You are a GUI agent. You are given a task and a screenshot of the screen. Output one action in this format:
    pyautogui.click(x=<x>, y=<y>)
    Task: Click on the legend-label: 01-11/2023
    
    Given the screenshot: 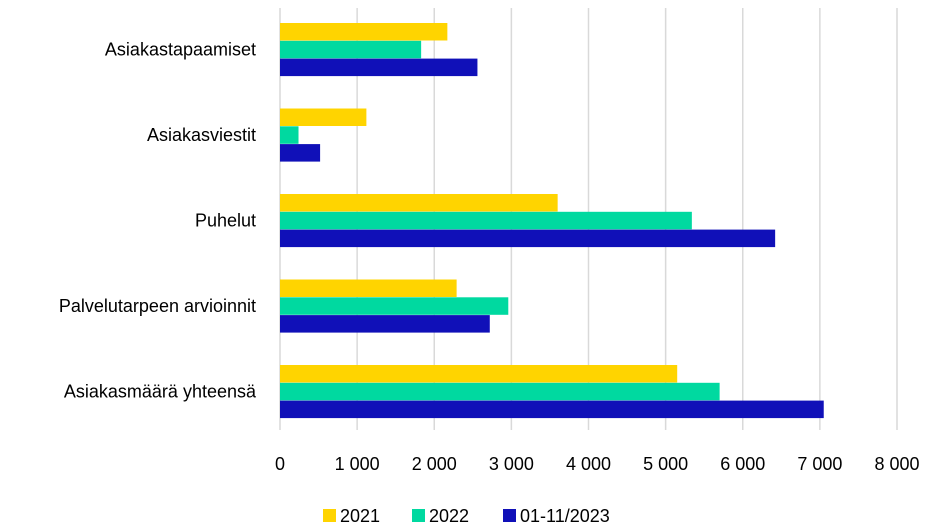 What is the action you would take?
    pyautogui.click(x=565, y=516)
    